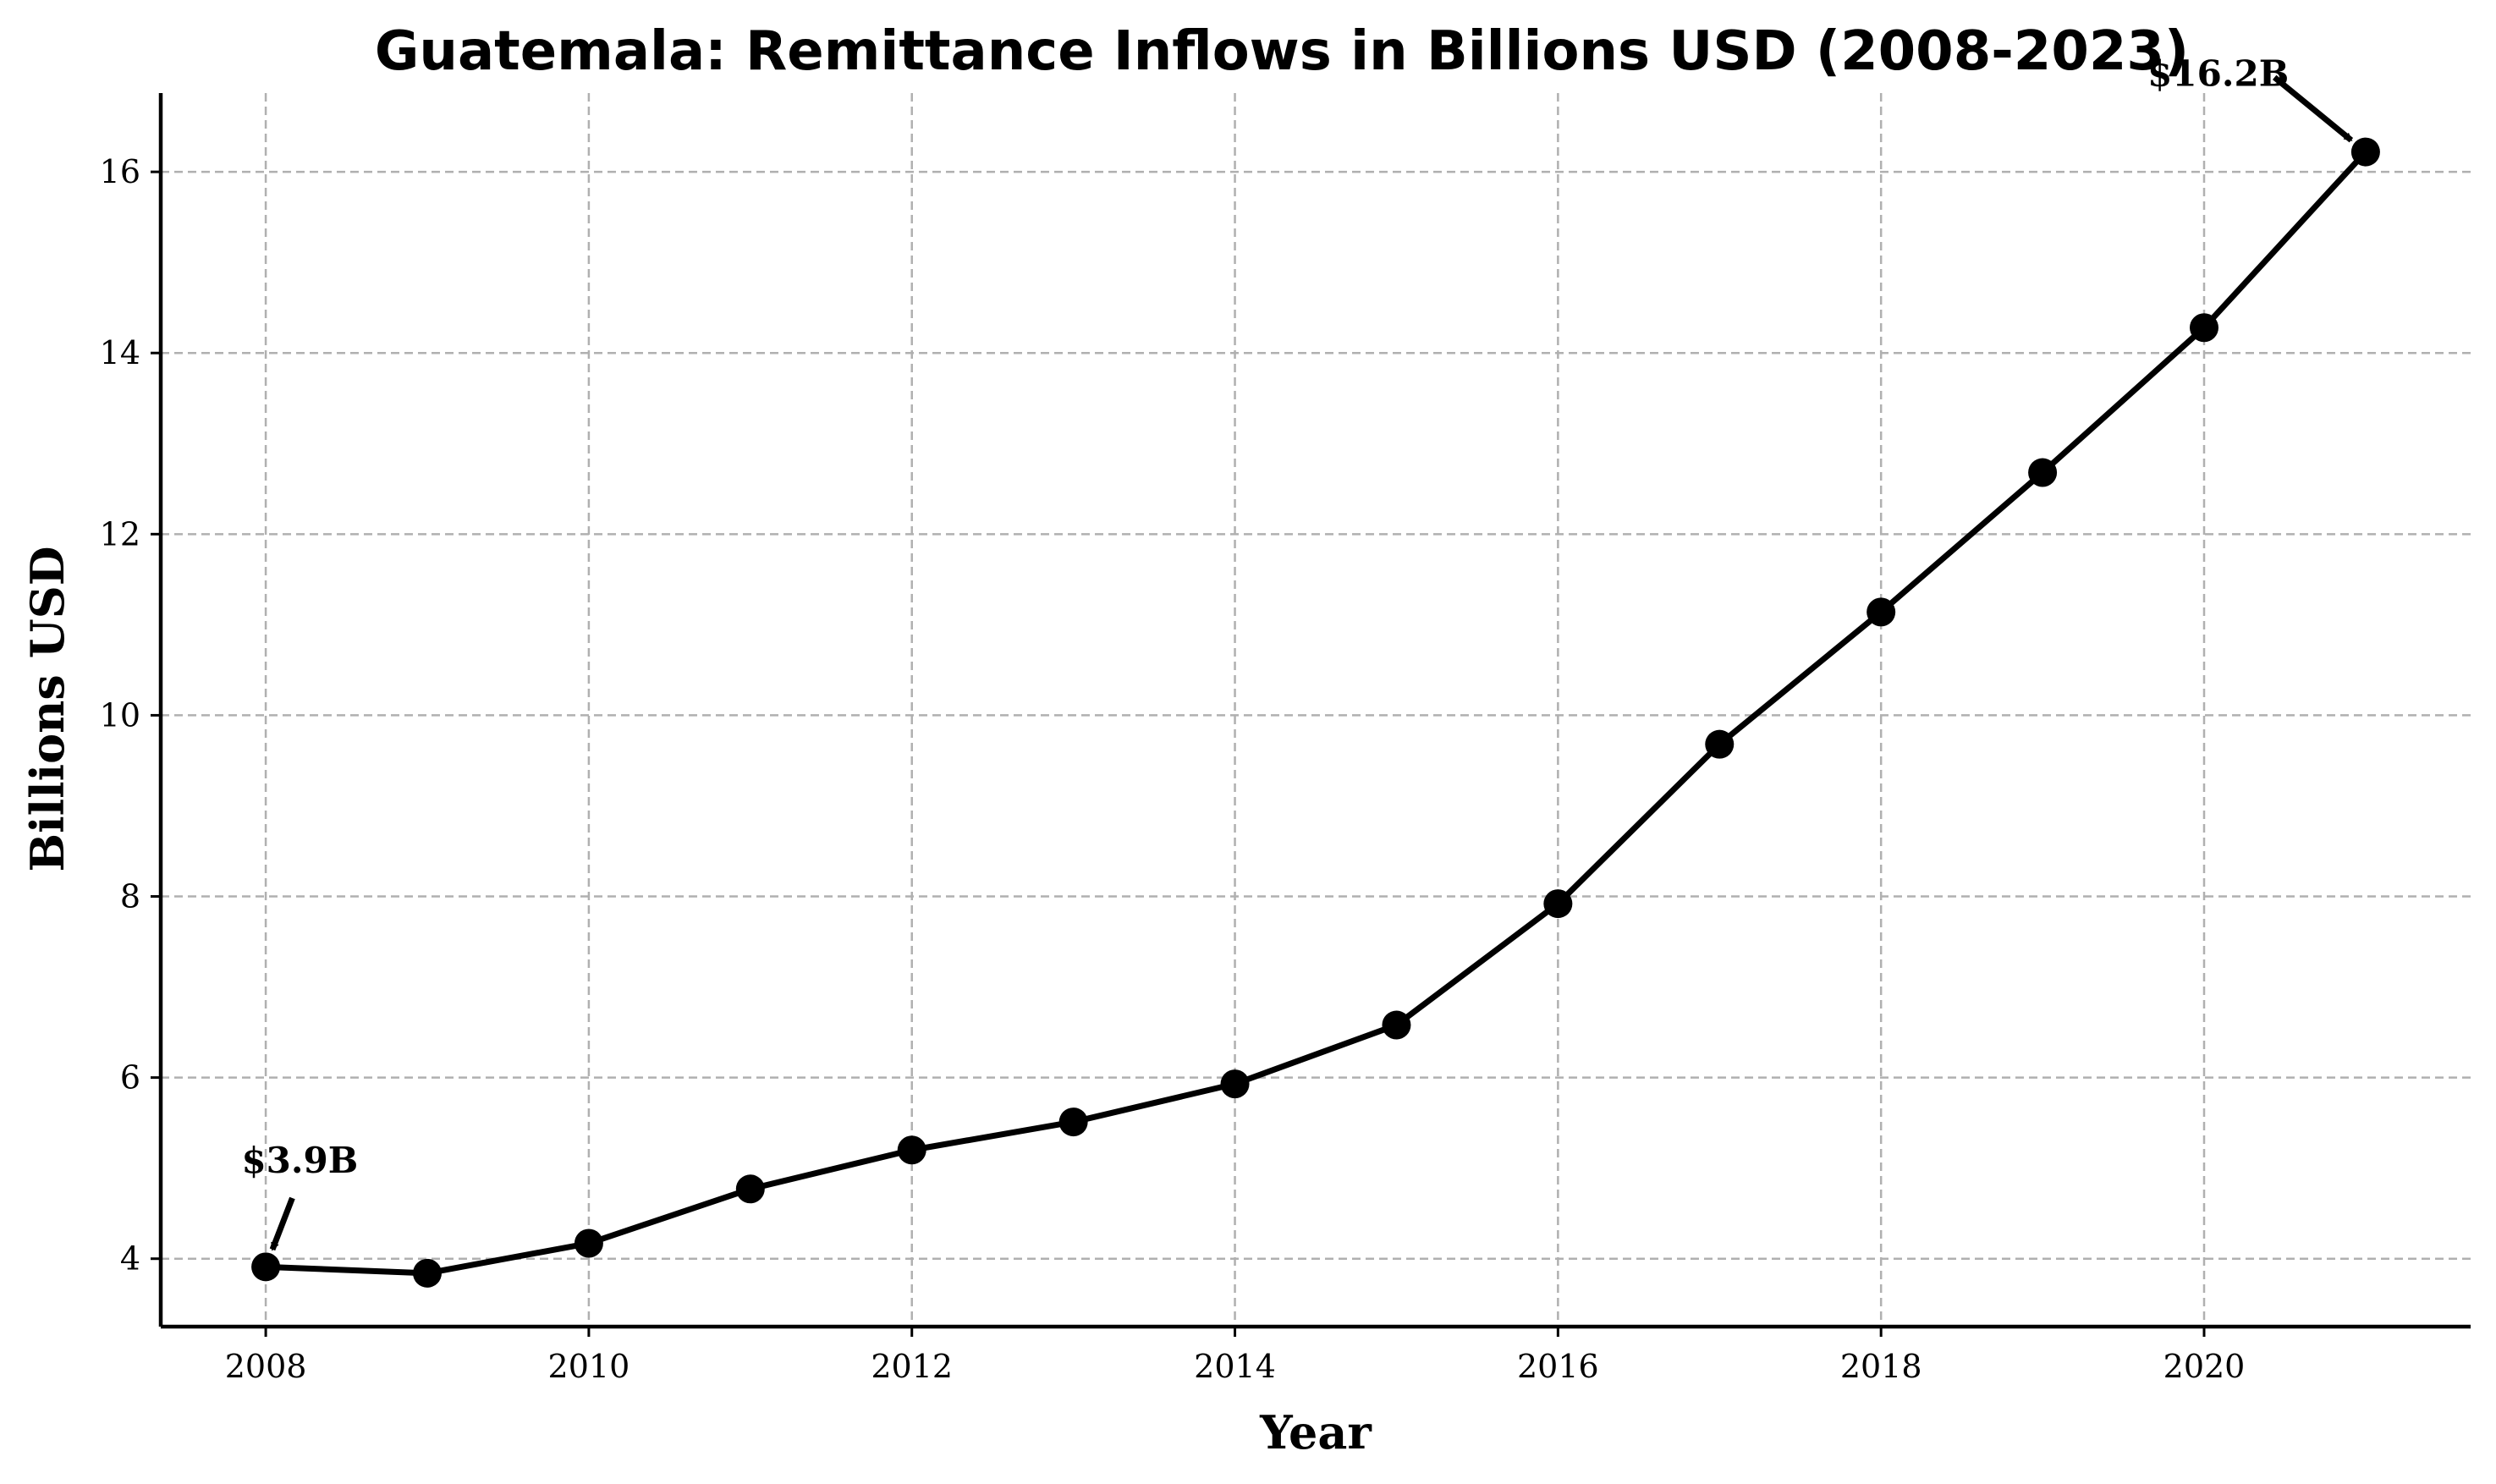 Image resolution: width=2496 pixels, height=1484 pixels. What do you see at coordinates (130, 1259) in the screenshot?
I see `y-tick-label: 4` at bounding box center [130, 1259].